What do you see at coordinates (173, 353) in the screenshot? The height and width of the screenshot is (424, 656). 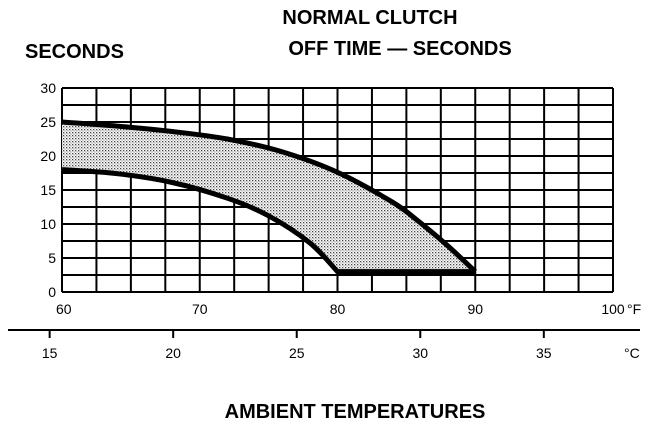 I see `x-tick-label-c: 20` at bounding box center [173, 353].